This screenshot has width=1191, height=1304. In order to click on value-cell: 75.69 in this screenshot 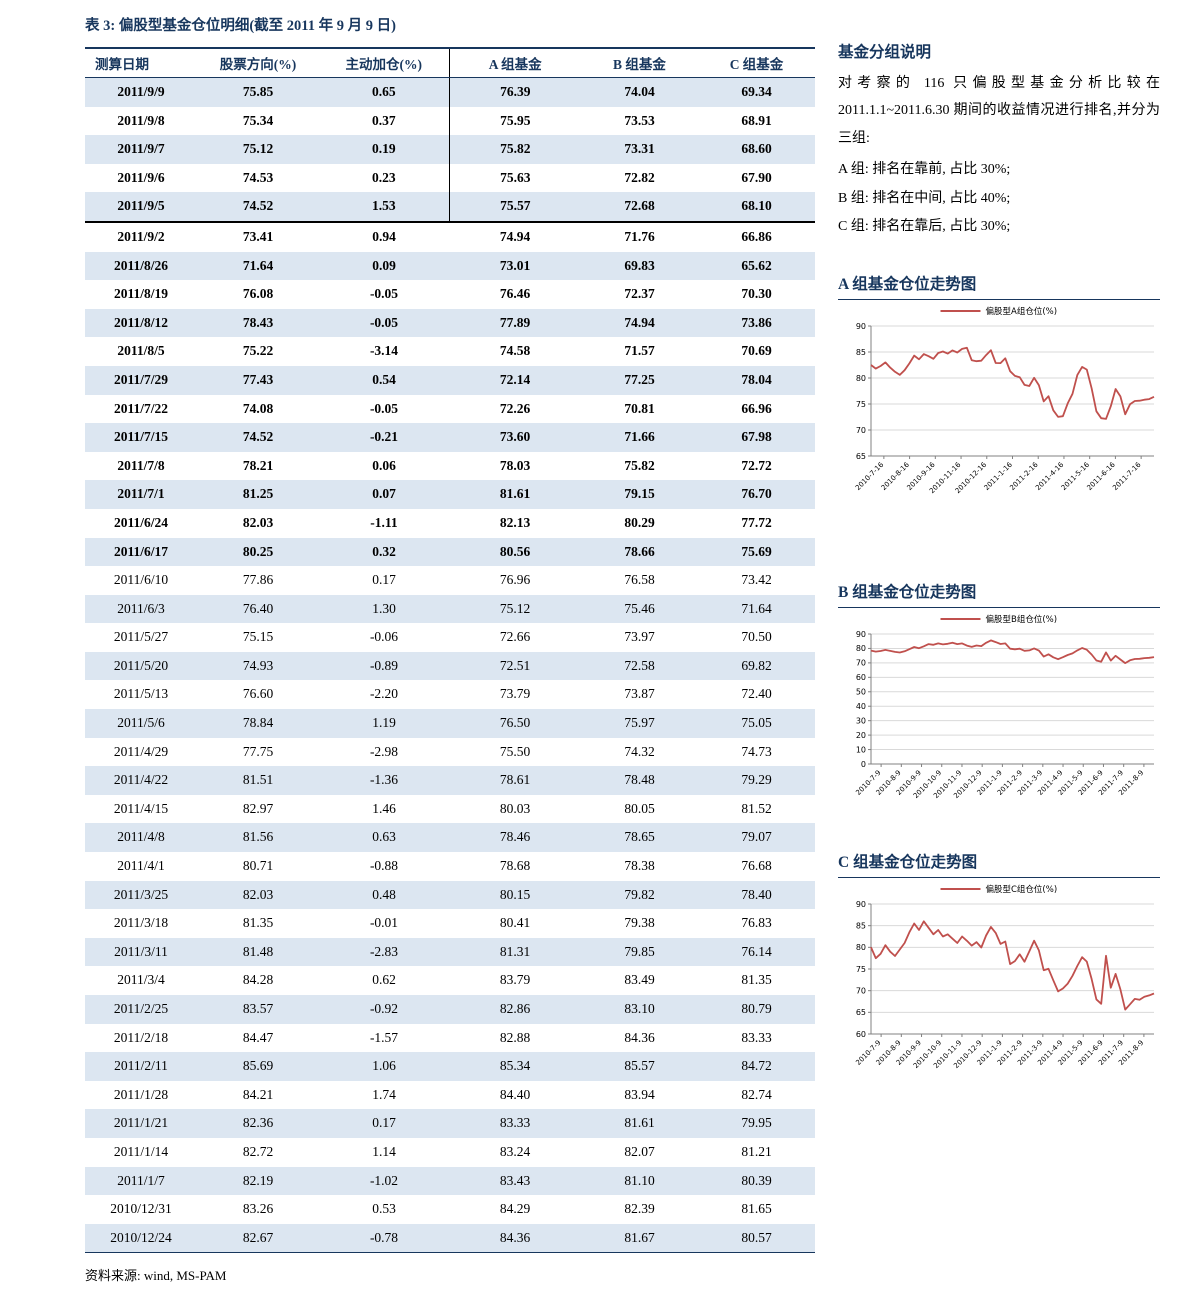, I will do `click(756, 551)`.